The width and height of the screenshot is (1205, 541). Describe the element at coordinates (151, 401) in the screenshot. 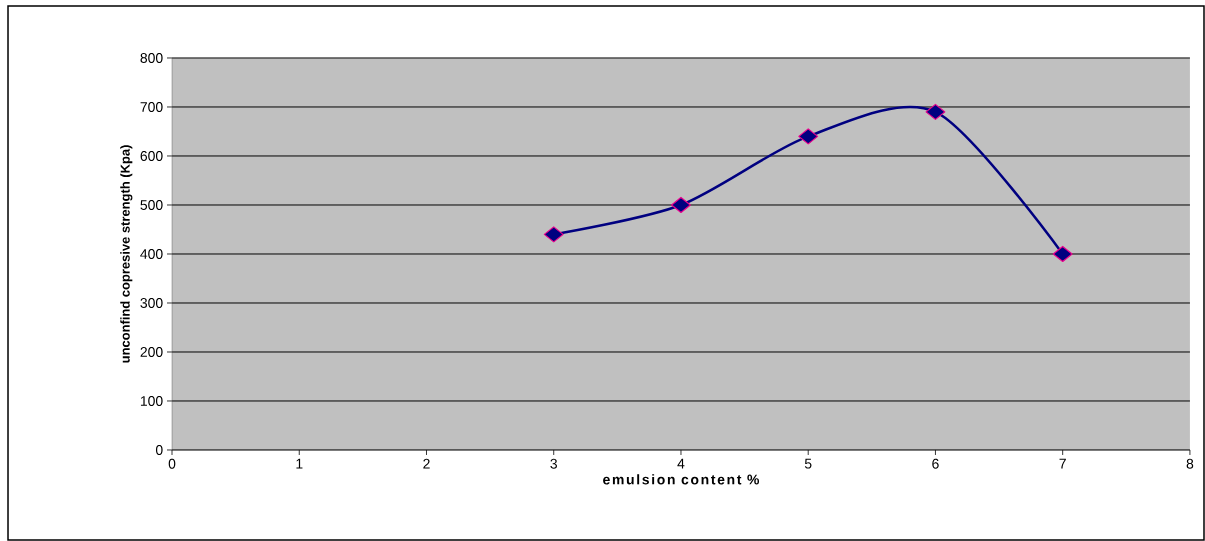

I see `y-tick-label: 100` at that location.